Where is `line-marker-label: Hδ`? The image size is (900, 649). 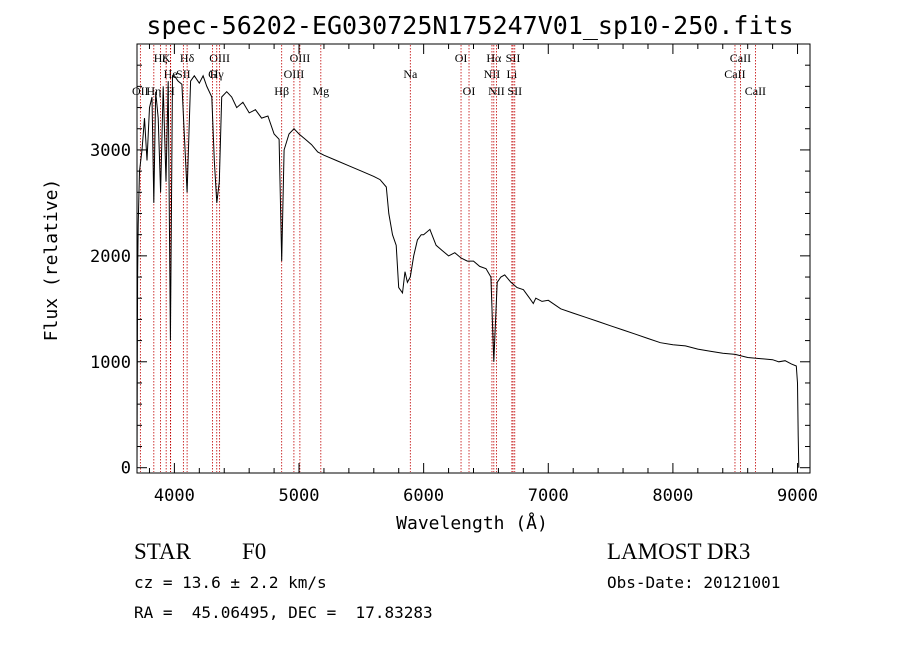
line-marker-label: Hδ is located at coordinates (187, 58).